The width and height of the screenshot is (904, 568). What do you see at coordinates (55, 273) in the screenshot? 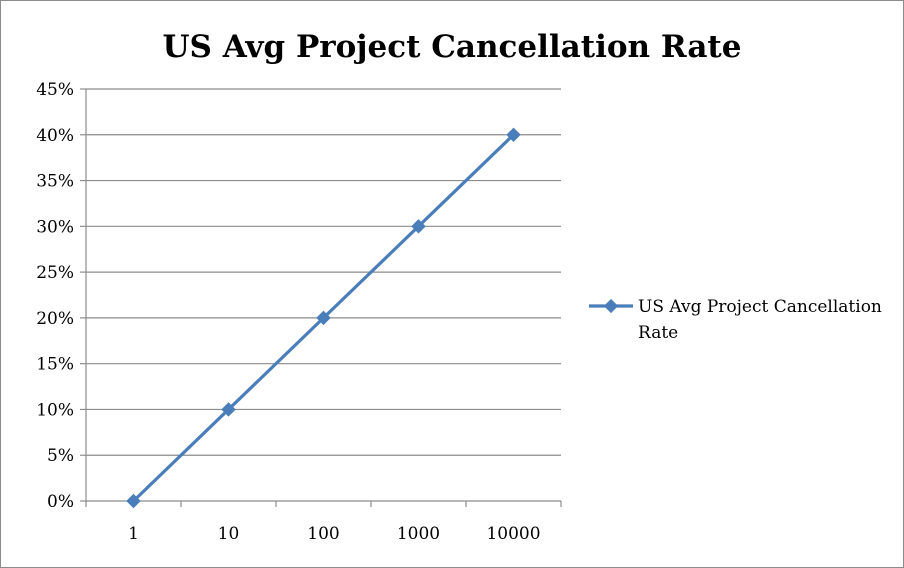
I see `y-tick-label: 25%` at bounding box center [55, 273].